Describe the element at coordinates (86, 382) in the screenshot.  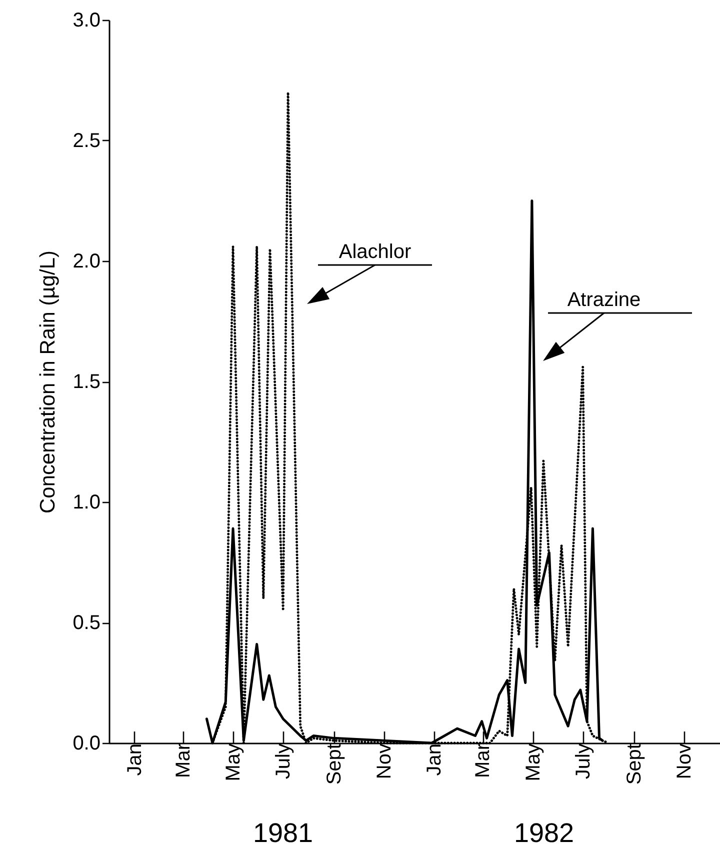
I see `y-tick-label: 1.5` at that location.